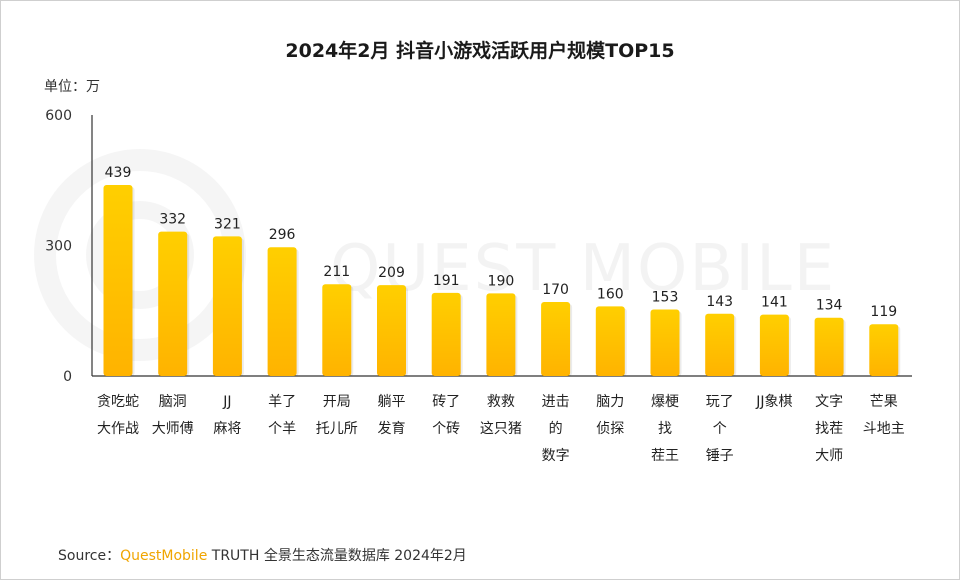 Image resolution: width=960 pixels, height=580 pixels. Describe the element at coordinates (883, 312) in the screenshot. I see `data-label: 119` at that location.